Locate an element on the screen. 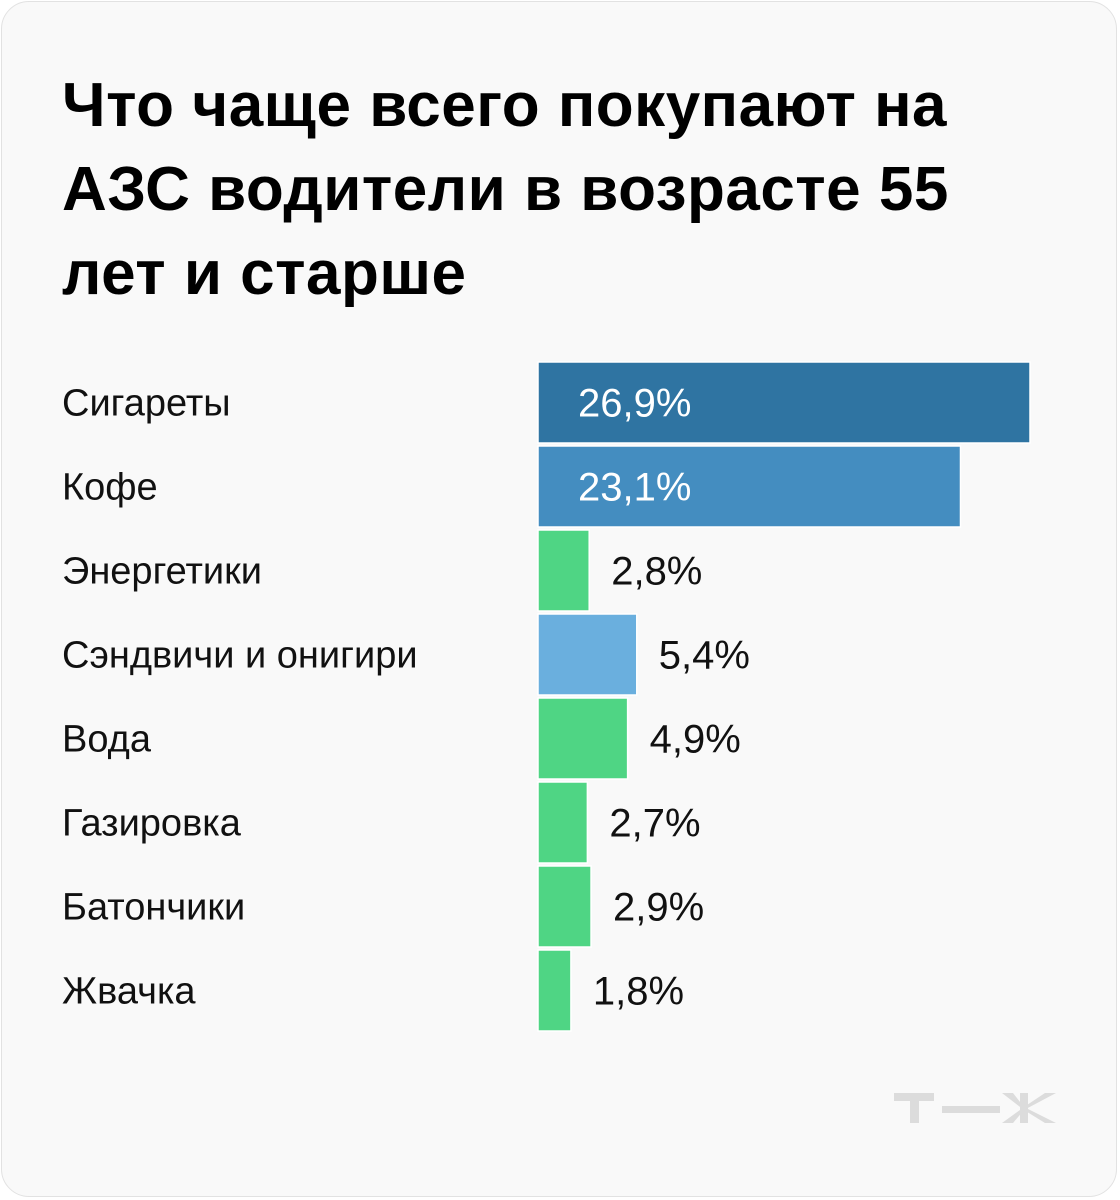 This screenshot has width=1120, height=1200. value-label: 2,7% is located at coordinates (654, 824).